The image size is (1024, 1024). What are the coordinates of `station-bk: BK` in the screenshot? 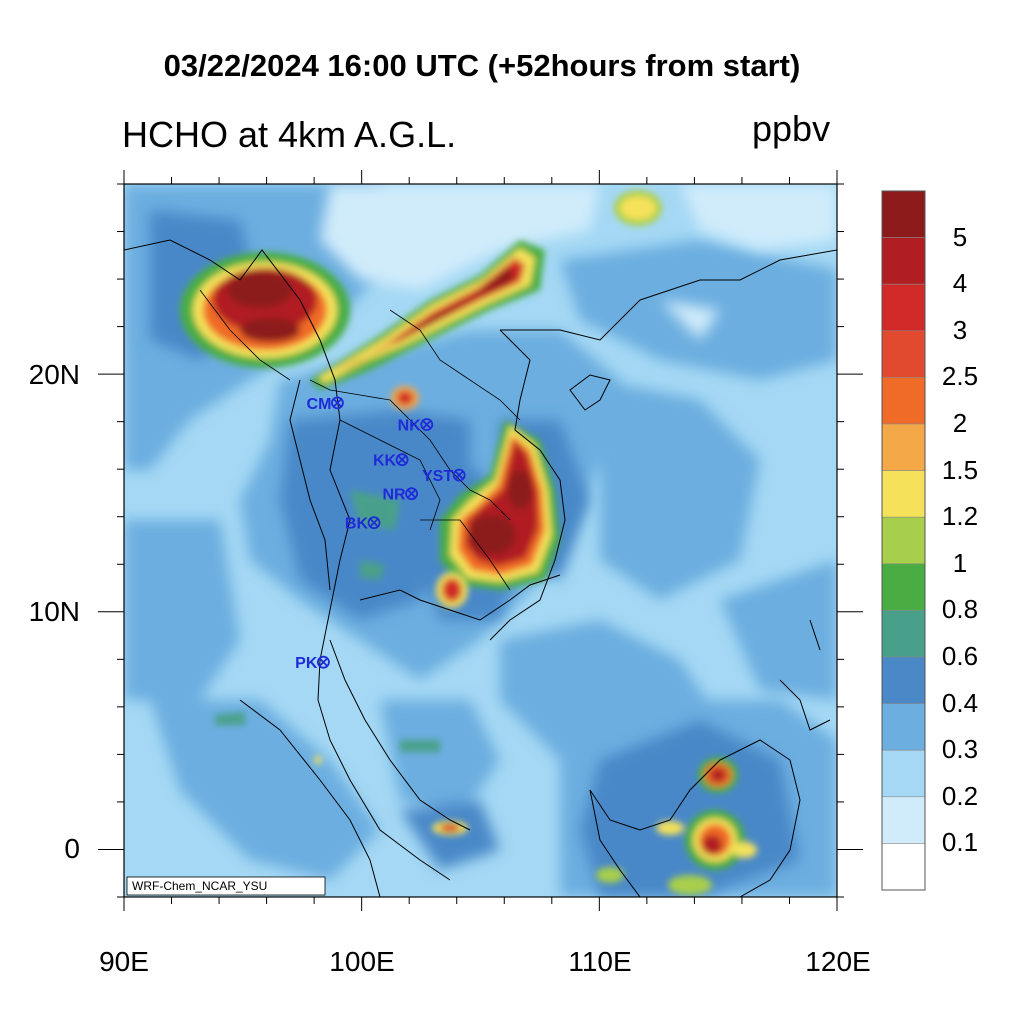 It's located at (363, 524).